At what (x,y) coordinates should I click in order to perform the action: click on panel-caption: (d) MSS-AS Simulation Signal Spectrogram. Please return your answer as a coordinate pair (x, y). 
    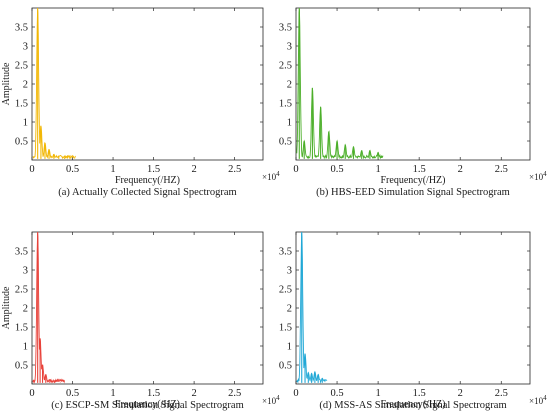
    Looking at the image, I should click on (412, 405).